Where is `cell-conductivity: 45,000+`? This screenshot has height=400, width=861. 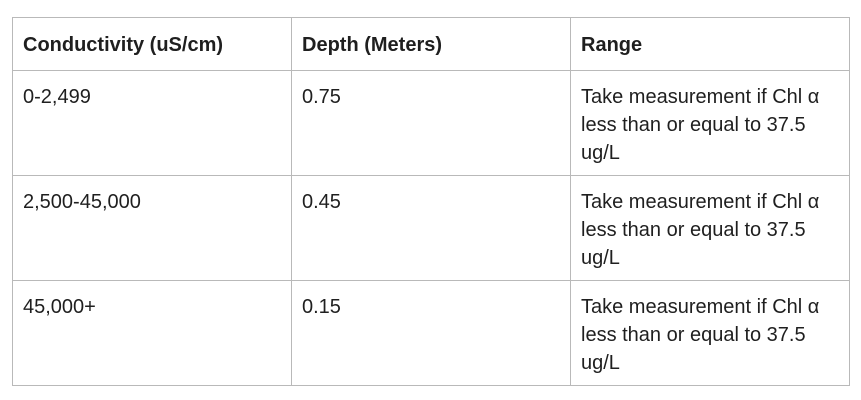 cell-conductivity: 45,000+ is located at coordinates (152, 333).